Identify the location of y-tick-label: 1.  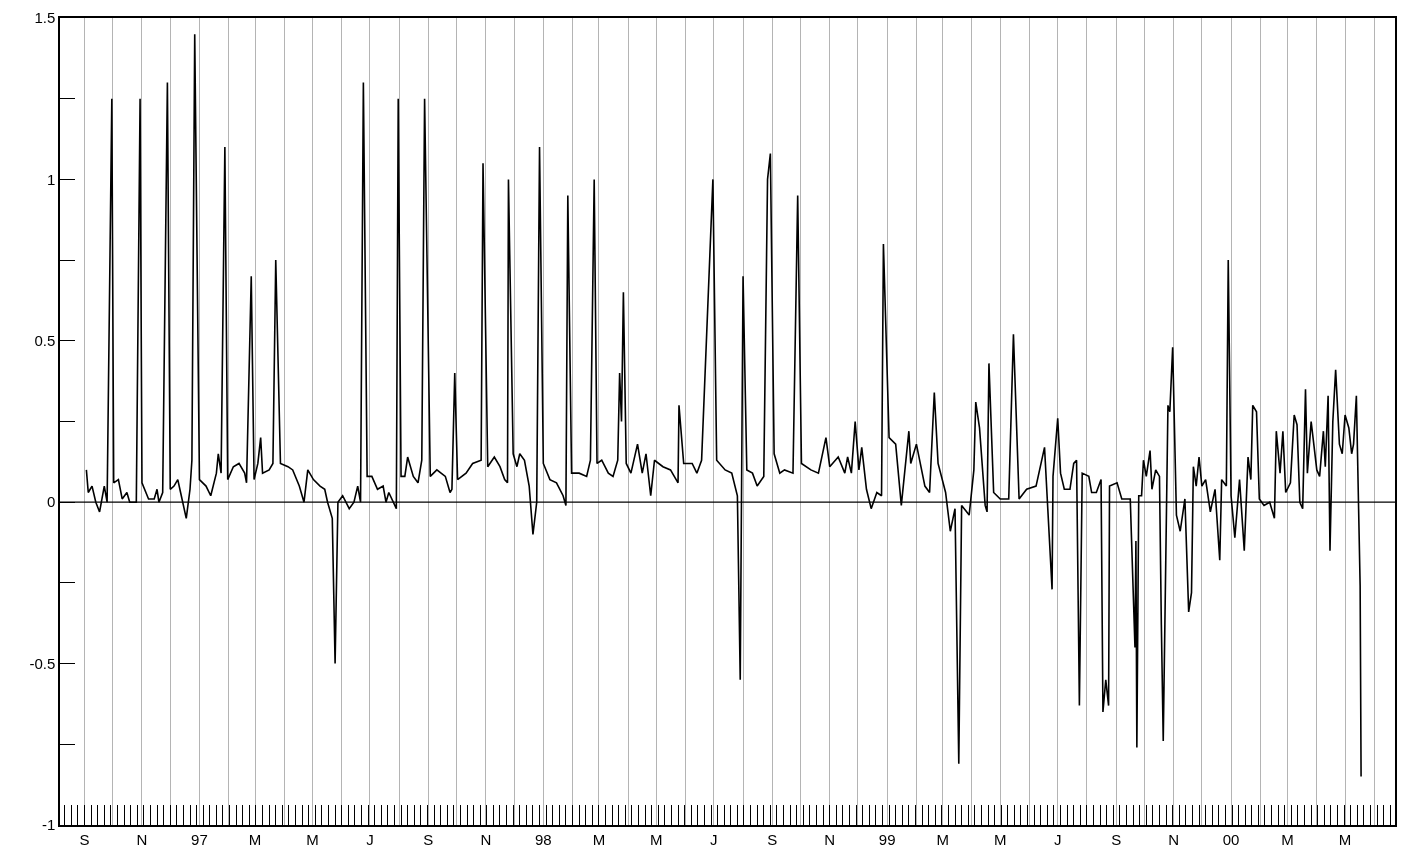
(51, 179).